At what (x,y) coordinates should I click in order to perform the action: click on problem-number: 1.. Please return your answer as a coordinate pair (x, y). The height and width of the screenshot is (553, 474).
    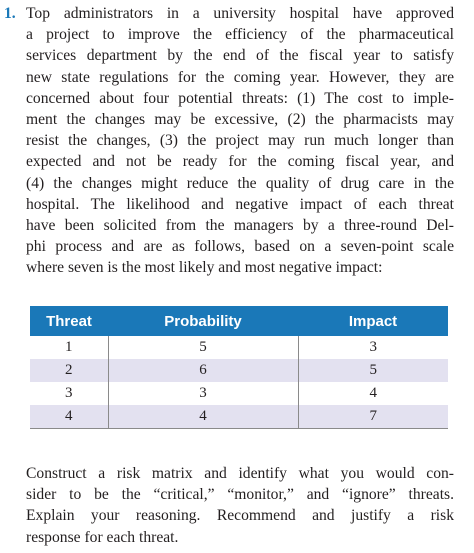
    Looking at the image, I should click on (10, 13).